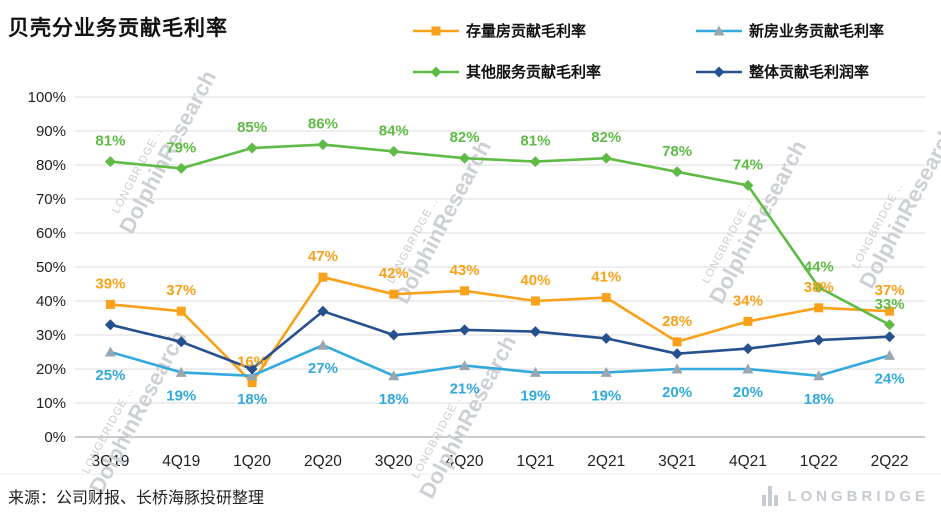  What do you see at coordinates (677, 461) in the screenshot?
I see `x-axis-label: 3Q21` at bounding box center [677, 461].